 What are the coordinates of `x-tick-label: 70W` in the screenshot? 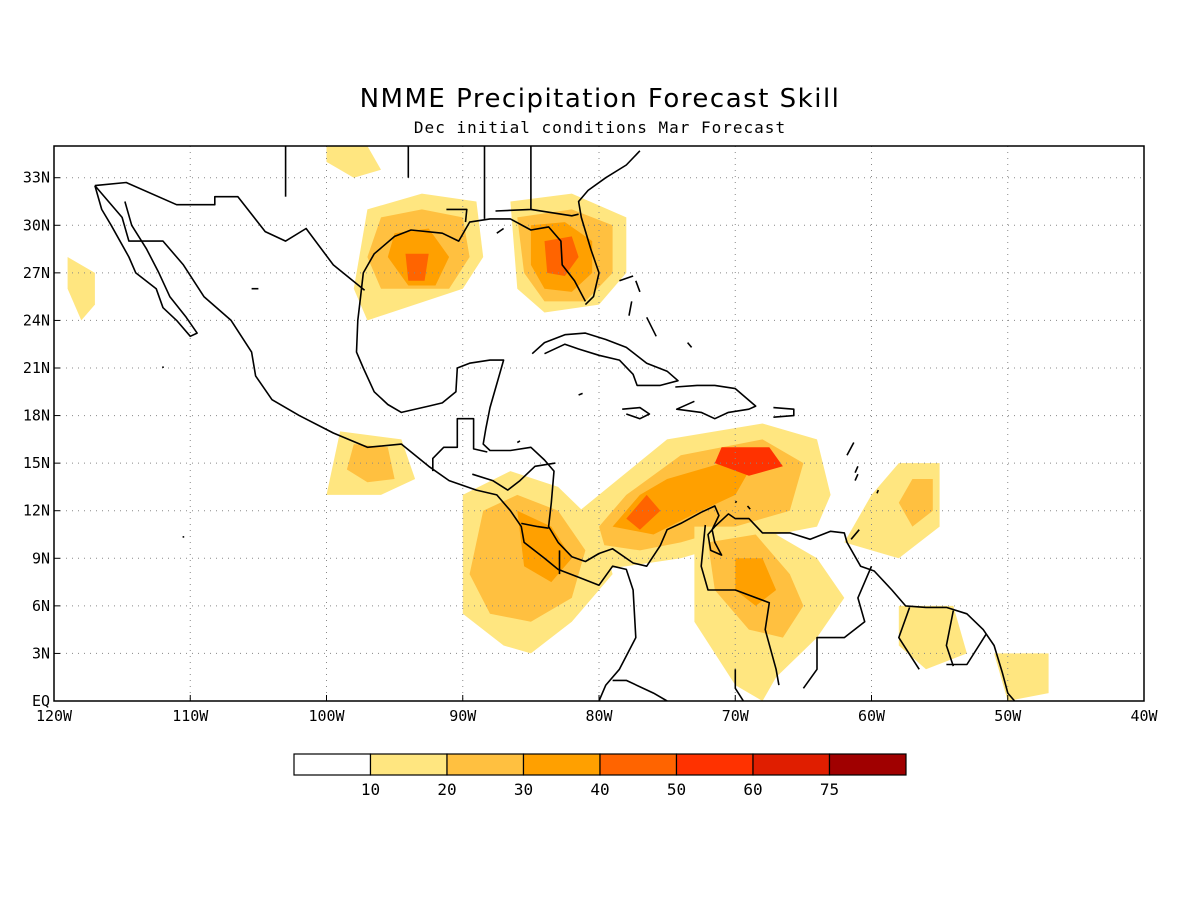 It's located at (736, 716).